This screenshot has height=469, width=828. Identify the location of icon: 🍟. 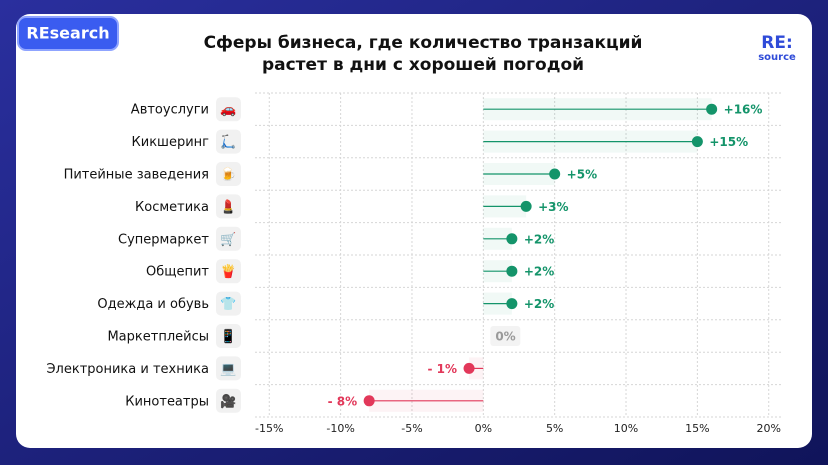
(228, 272).